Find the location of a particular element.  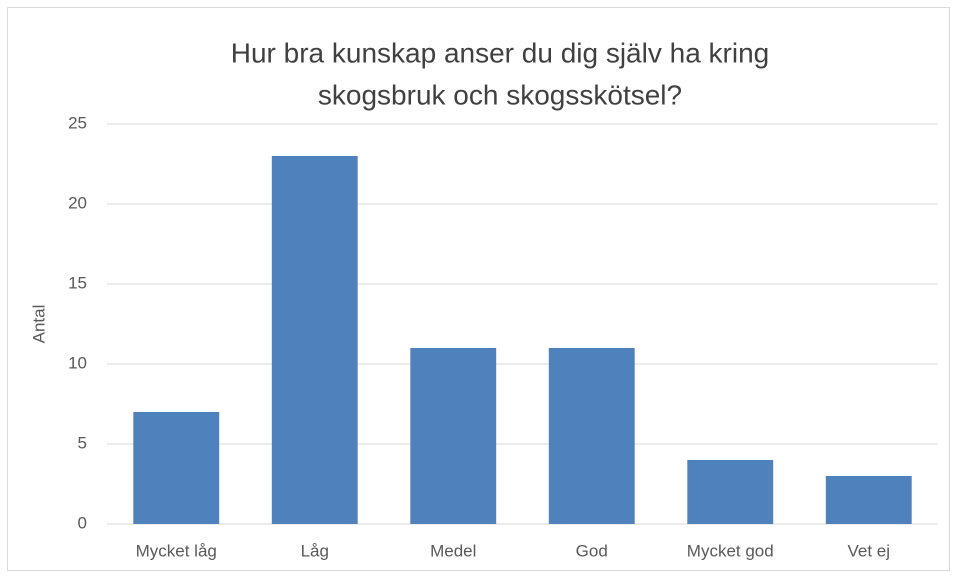

x-tick-label: Mycket god is located at coordinates (730, 550).